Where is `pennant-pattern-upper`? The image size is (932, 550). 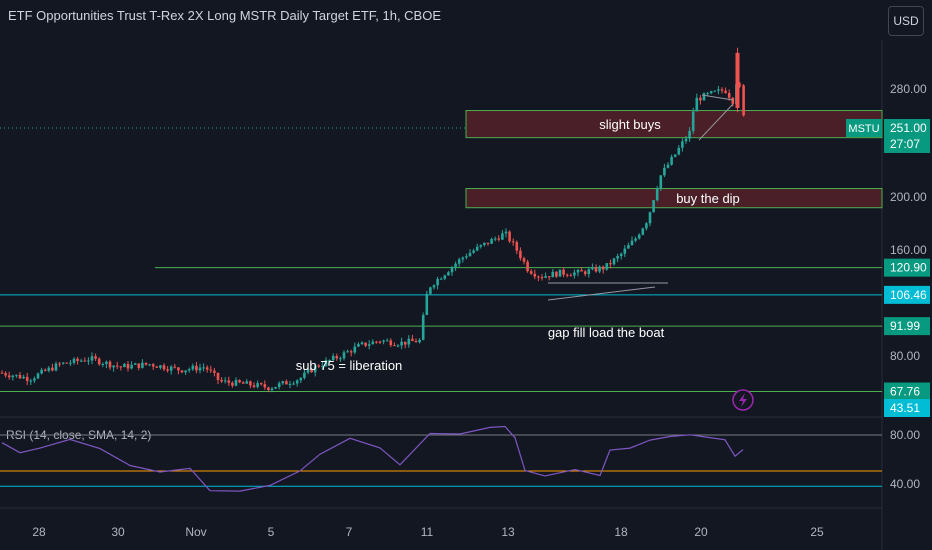
pennant-pattern-upper is located at coordinates (717, 97).